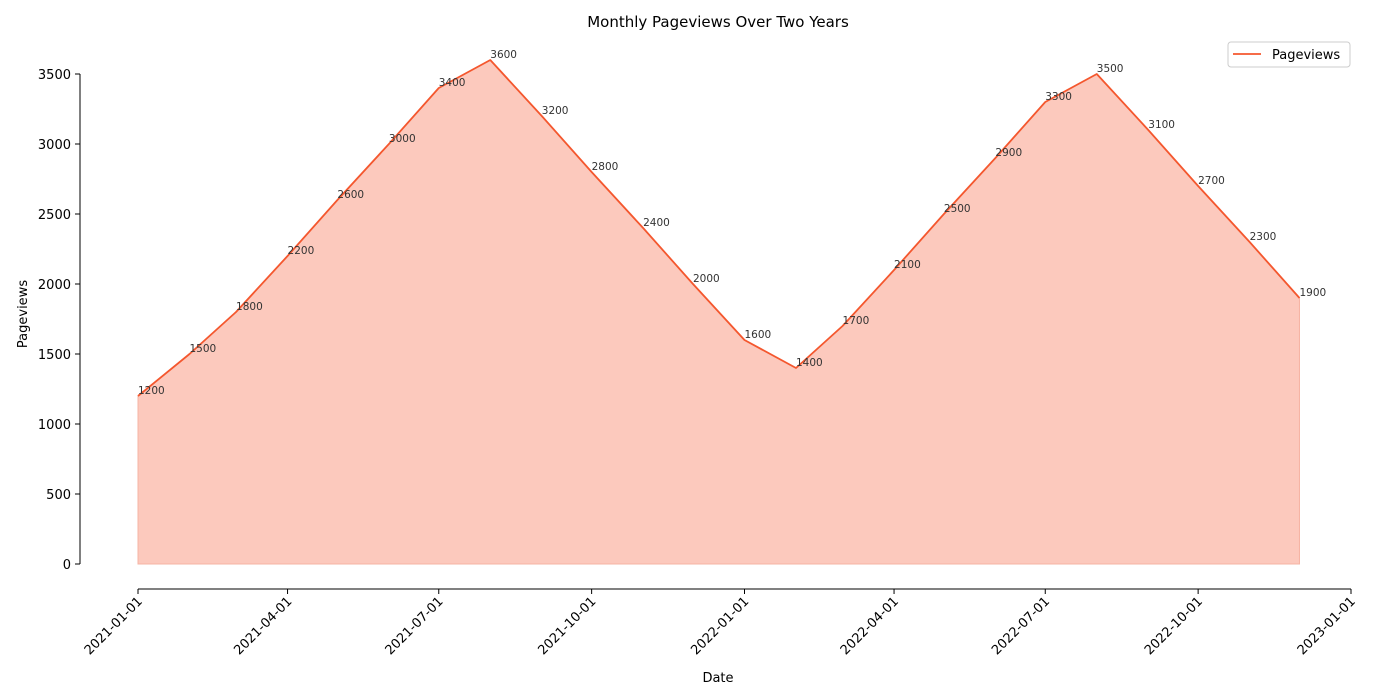 Image resolution: width=1400 pixels, height=700 pixels. Describe the element at coordinates (54, 425) in the screenshot. I see `y-tick-label: 1000` at that location.